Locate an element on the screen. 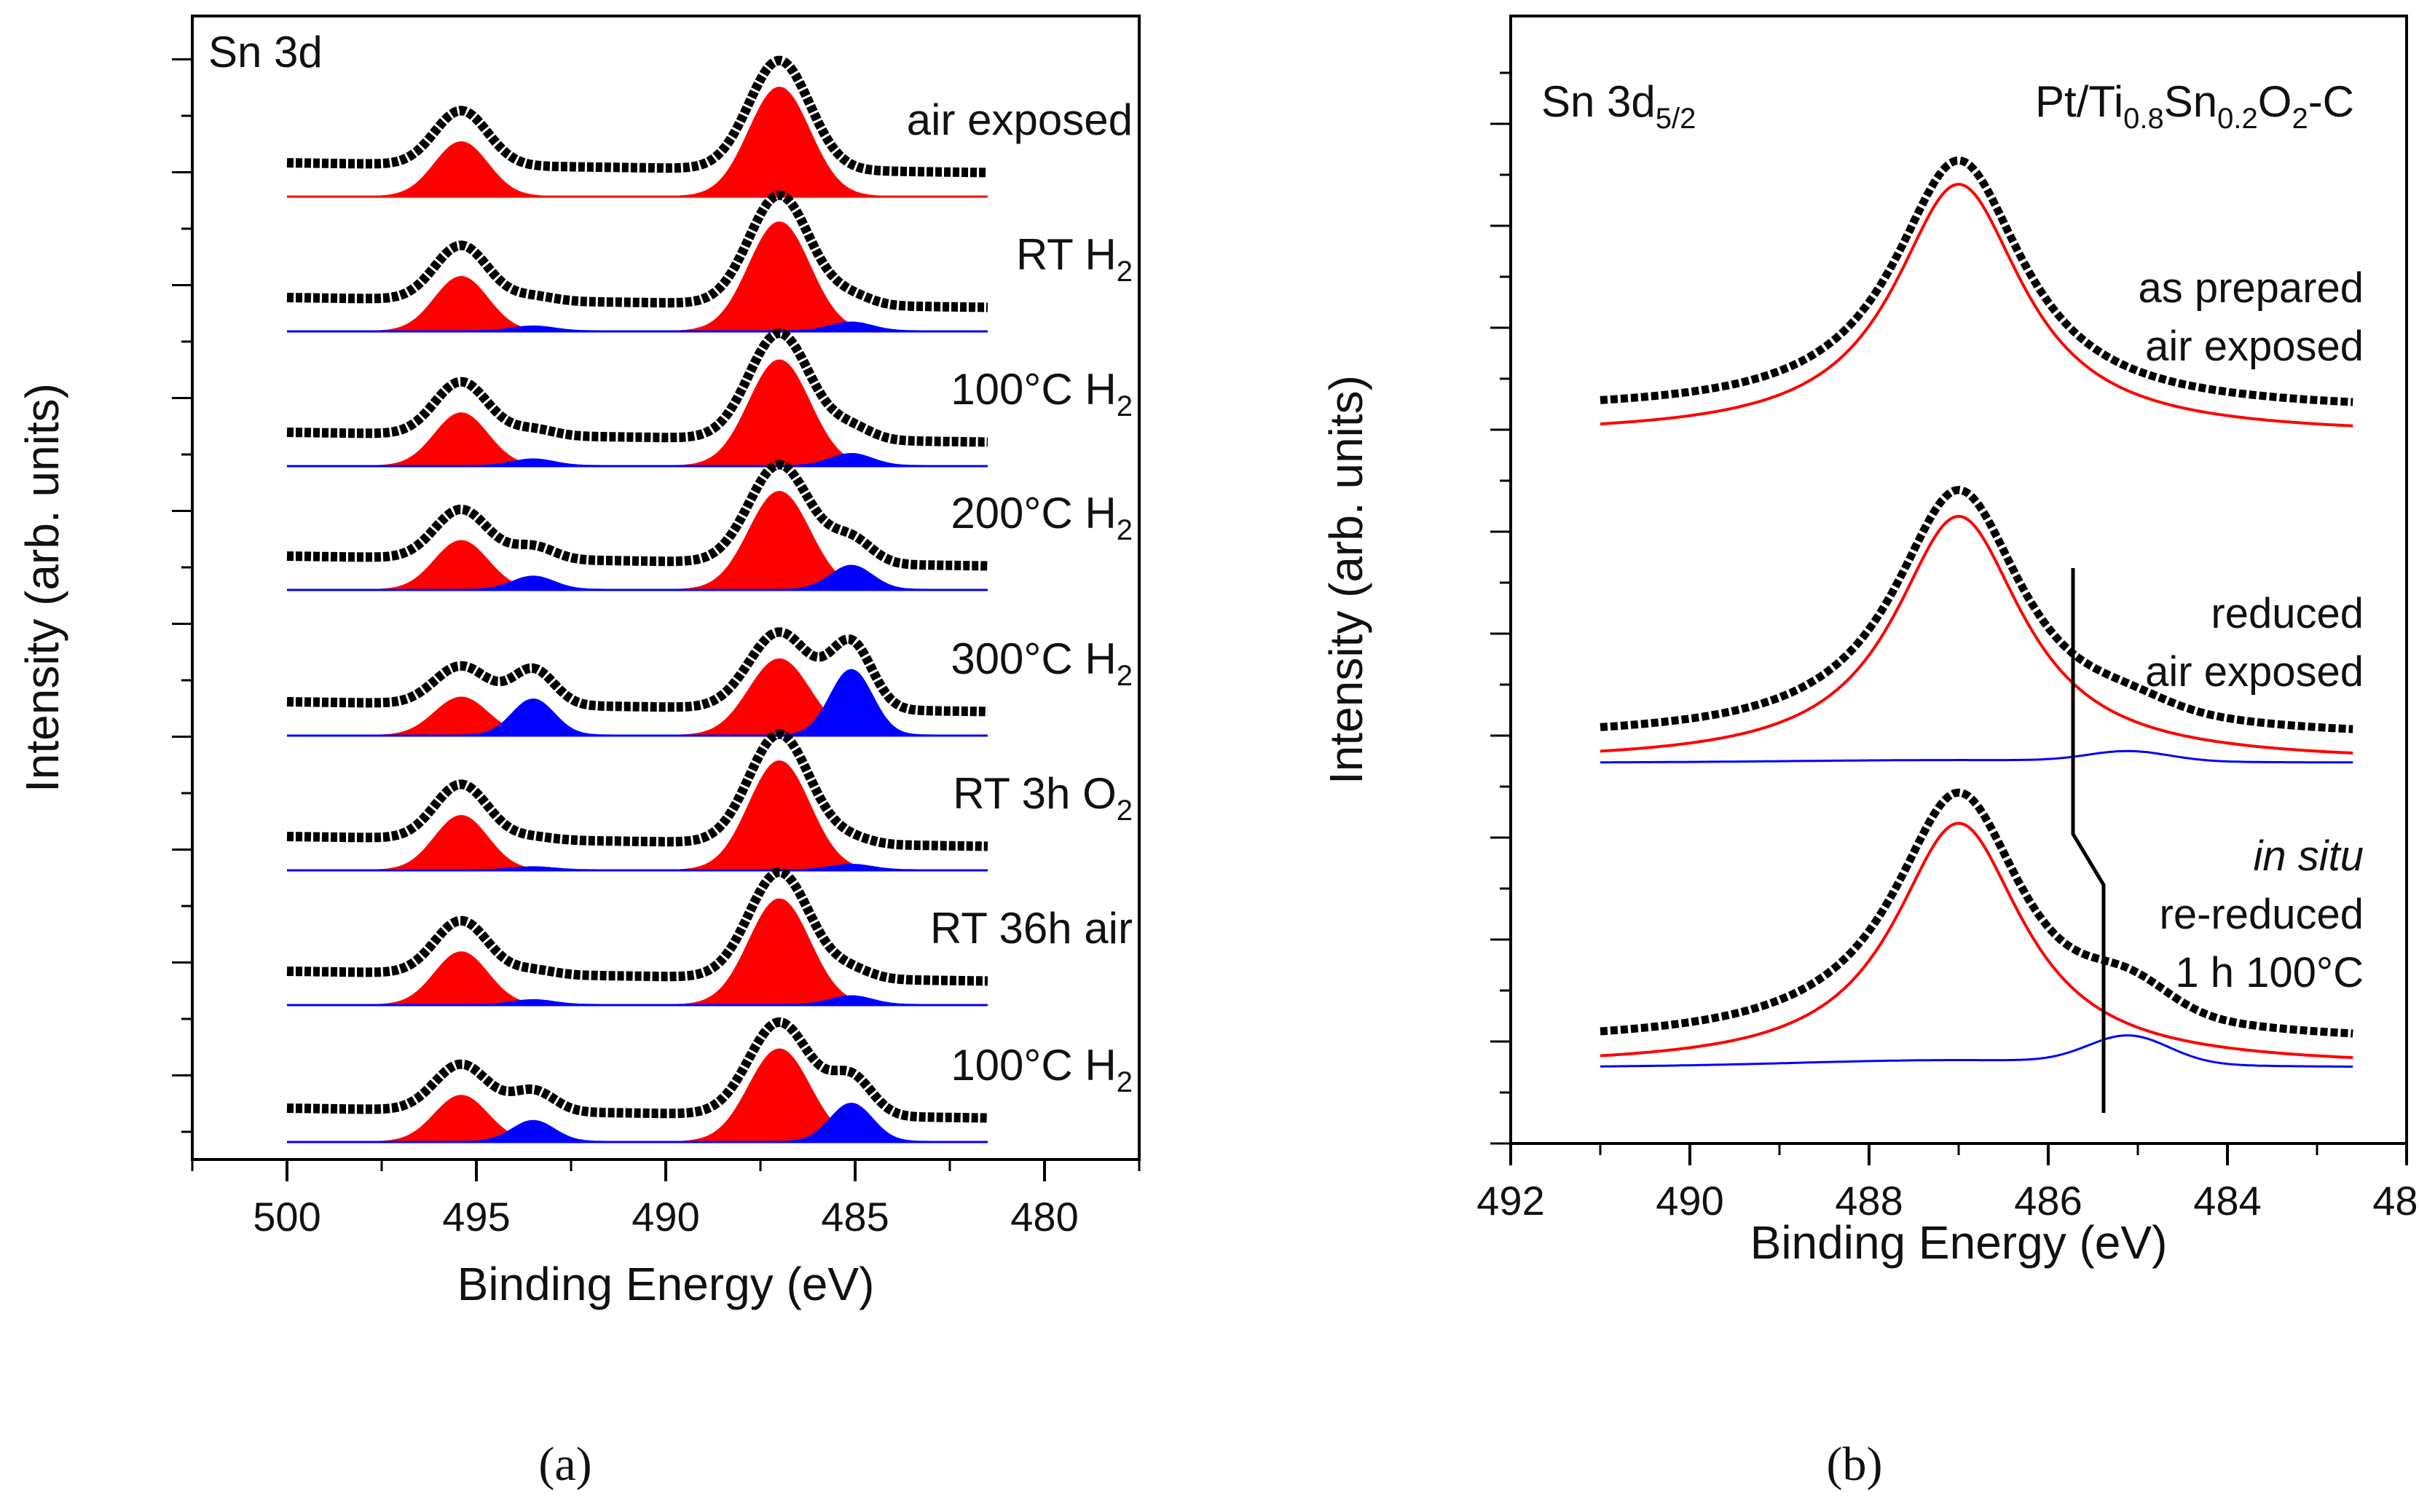  x-tick-label: 492 is located at coordinates (1510, 1201).